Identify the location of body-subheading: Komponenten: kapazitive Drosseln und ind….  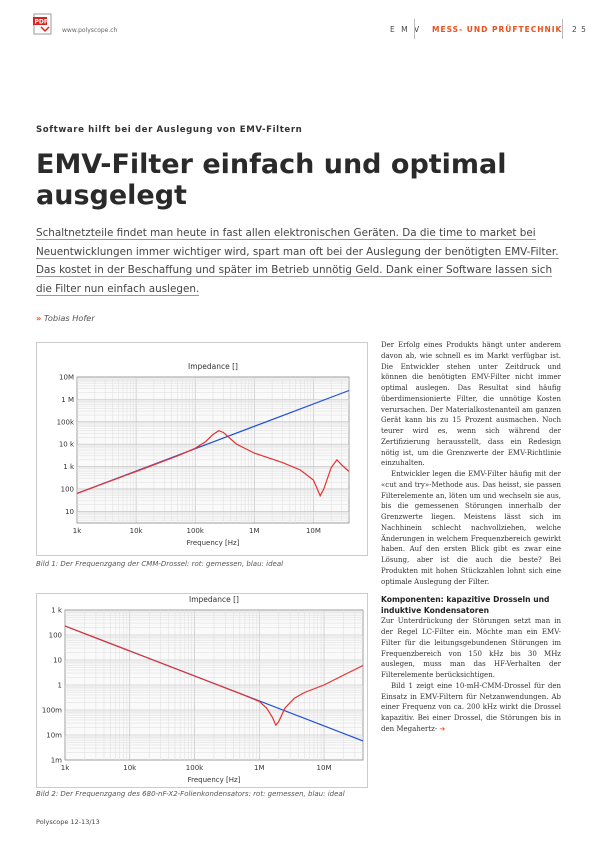
(465, 605).